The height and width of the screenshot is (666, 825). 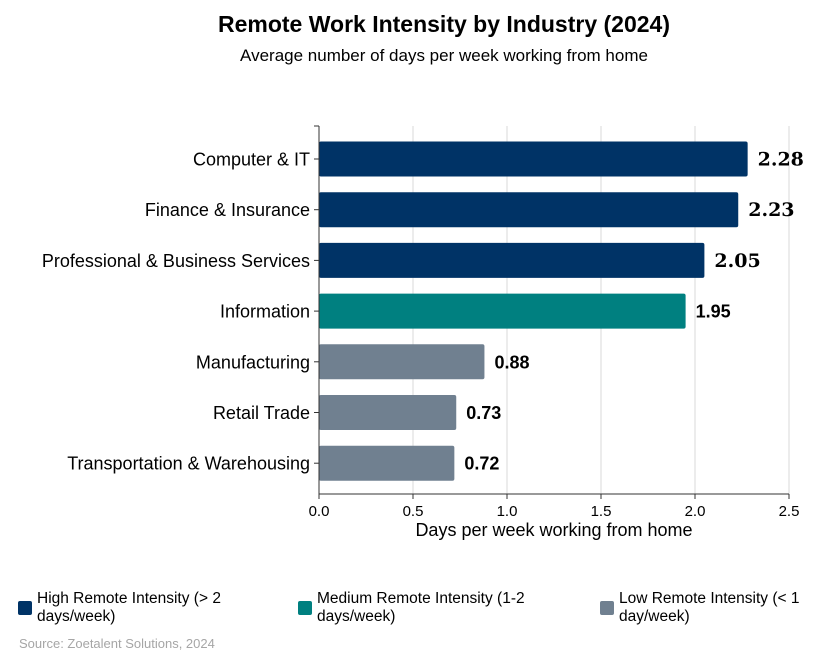 I want to click on legend-item-low: Low Remote Intensity (< 1 day/week), so click(x=705, y=608).